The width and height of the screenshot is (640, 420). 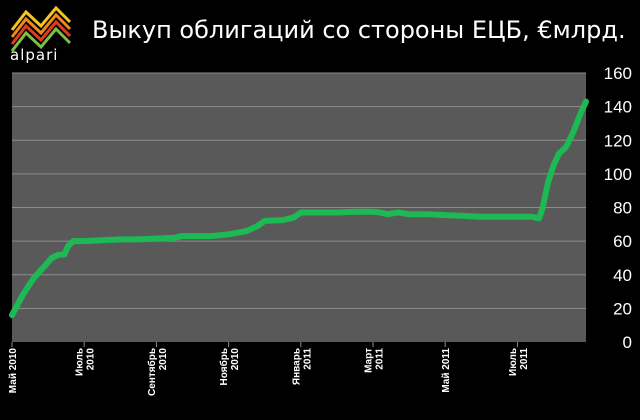 I want to click on y-tick-label: 160, so click(x=618, y=73).